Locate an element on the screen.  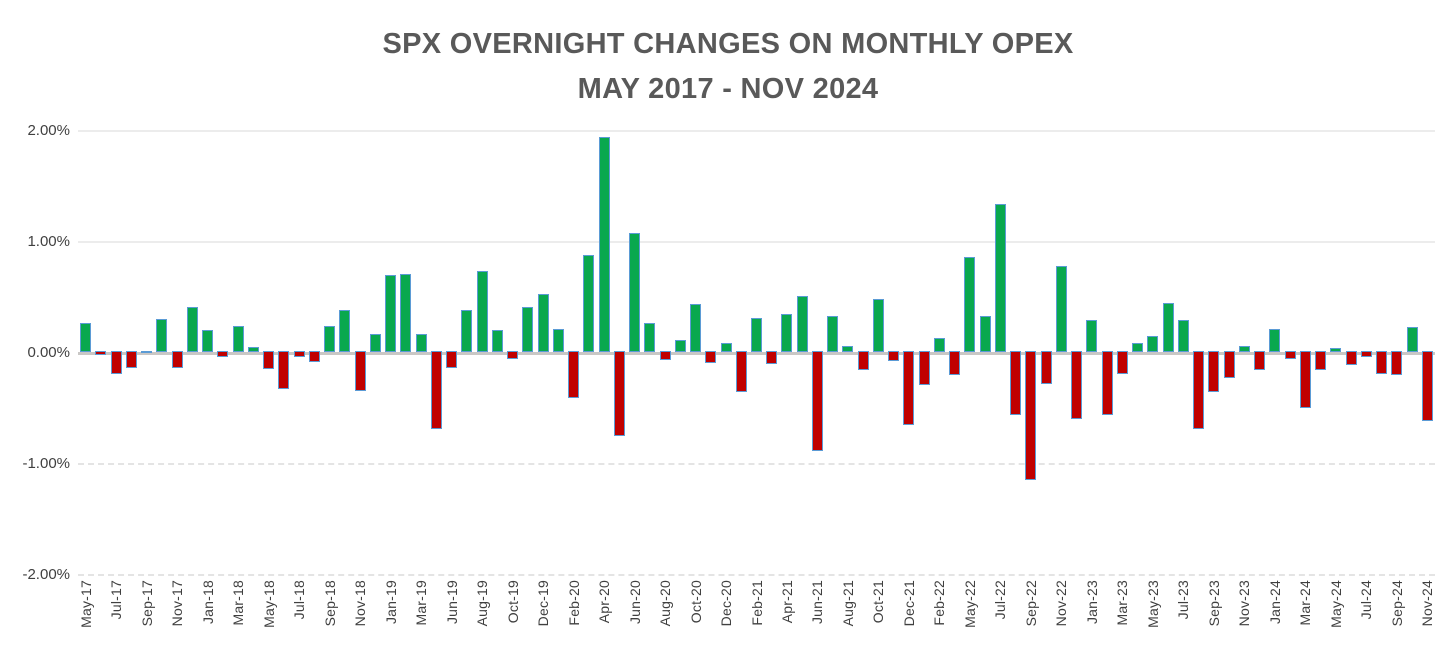
y-tick-label: -1.00% is located at coordinates (46, 463).